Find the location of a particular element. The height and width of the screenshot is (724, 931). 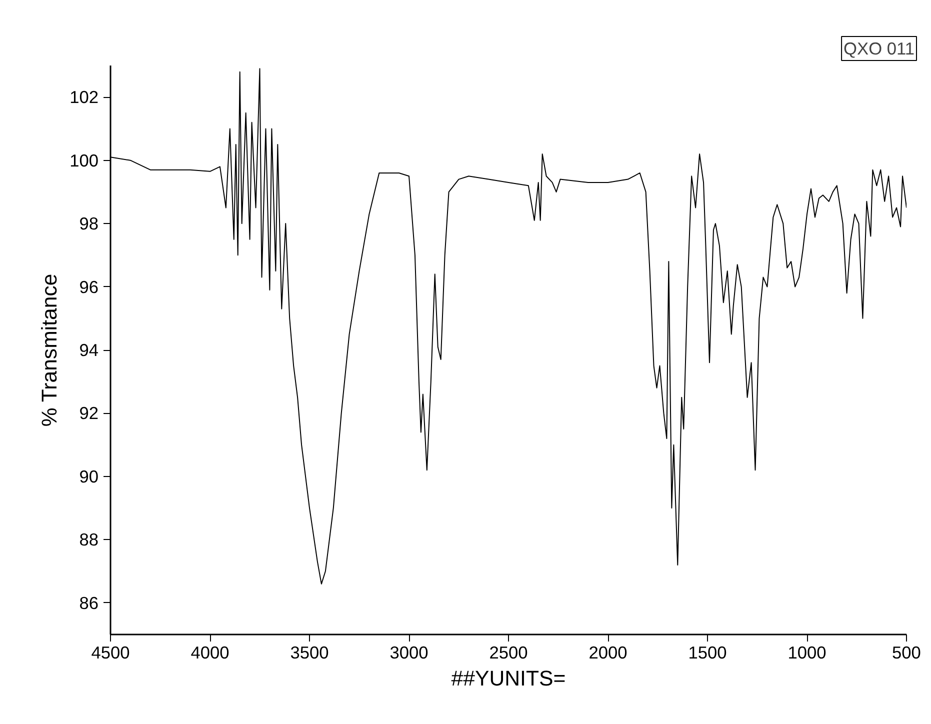

y-tick-label: 102 is located at coordinates (84, 97).